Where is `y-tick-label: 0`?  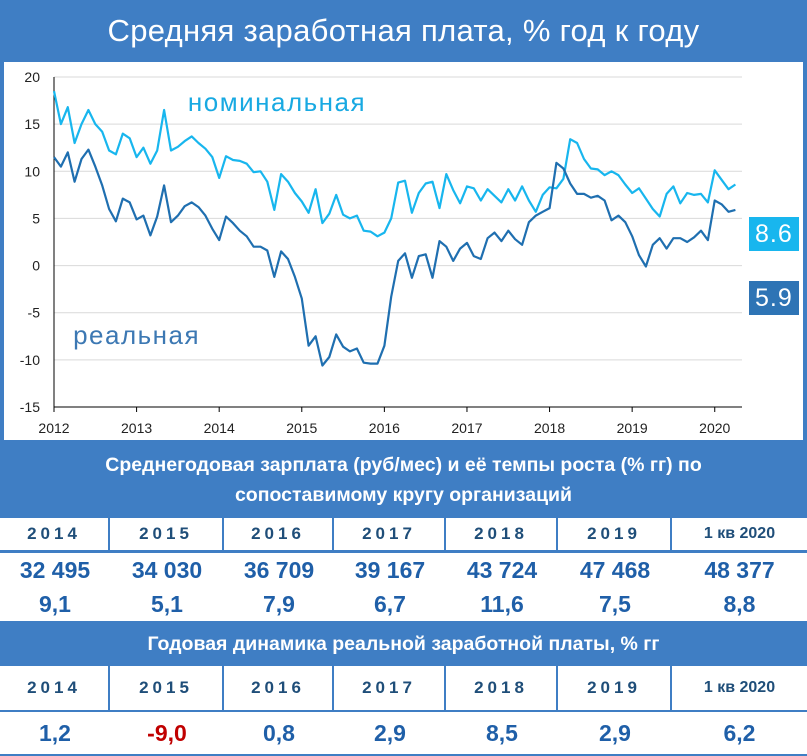 y-tick-label: 0 is located at coordinates (36, 266).